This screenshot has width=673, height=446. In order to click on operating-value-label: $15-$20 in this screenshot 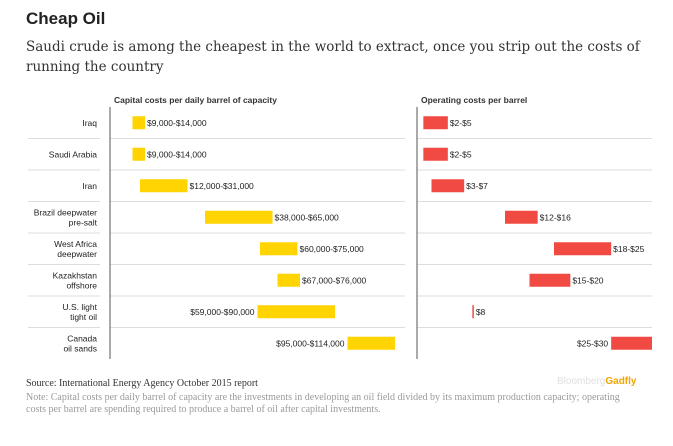, I will do `click(587, 280)`.